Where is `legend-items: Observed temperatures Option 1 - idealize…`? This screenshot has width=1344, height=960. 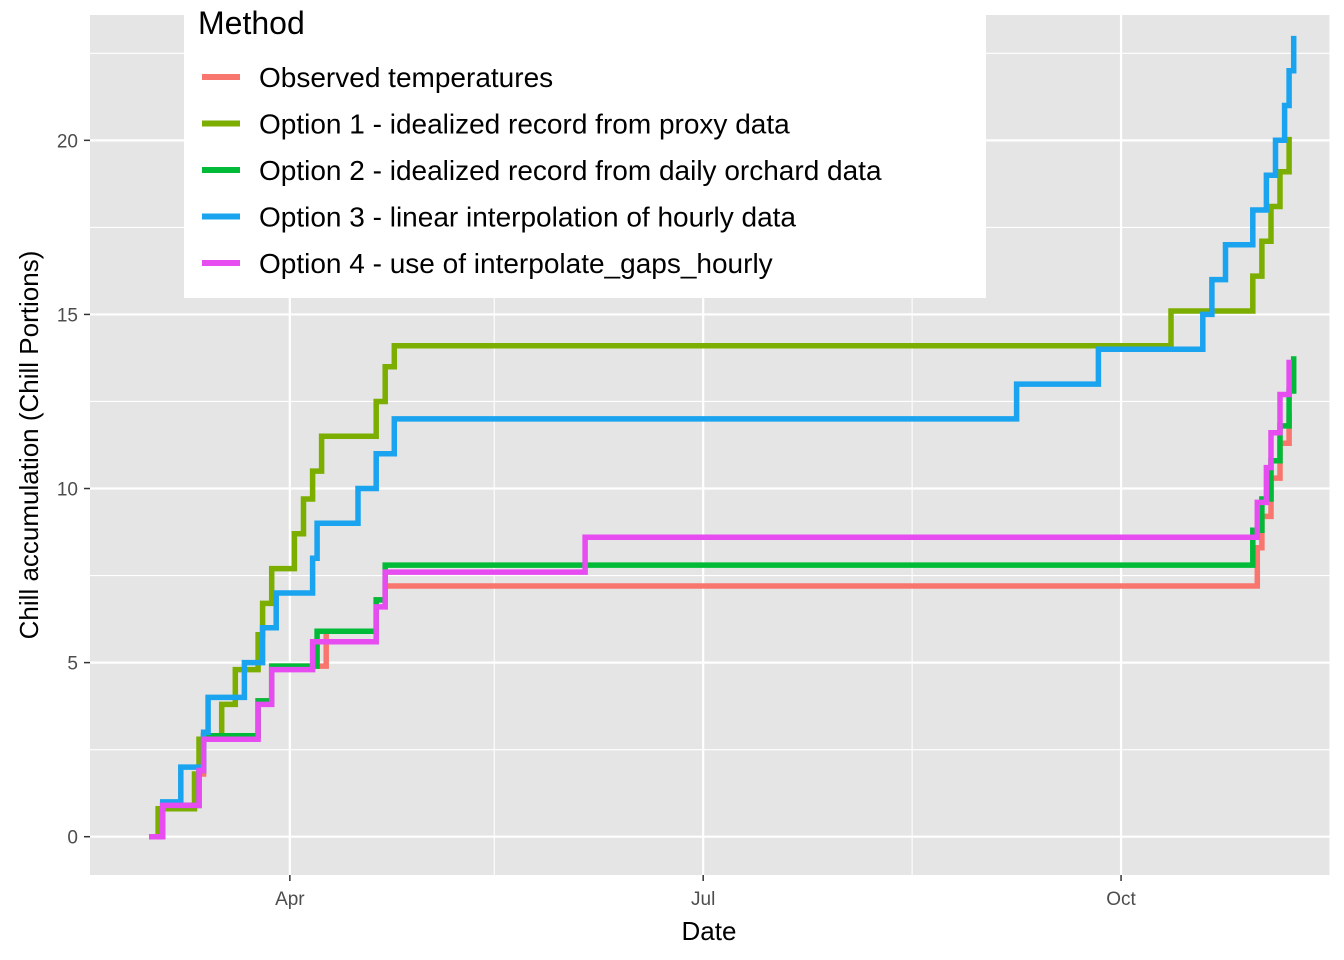 legend-items: Observed temperatures Option 1 - idealize… is located at coordinates (542, 170).